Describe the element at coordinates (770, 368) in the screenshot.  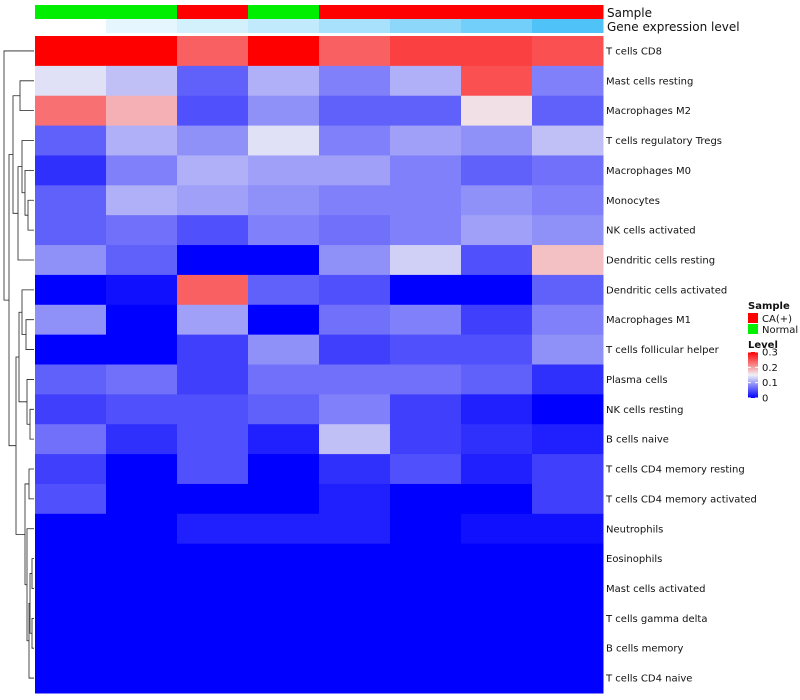
I see `level-legend-label: 0.2` at that location.